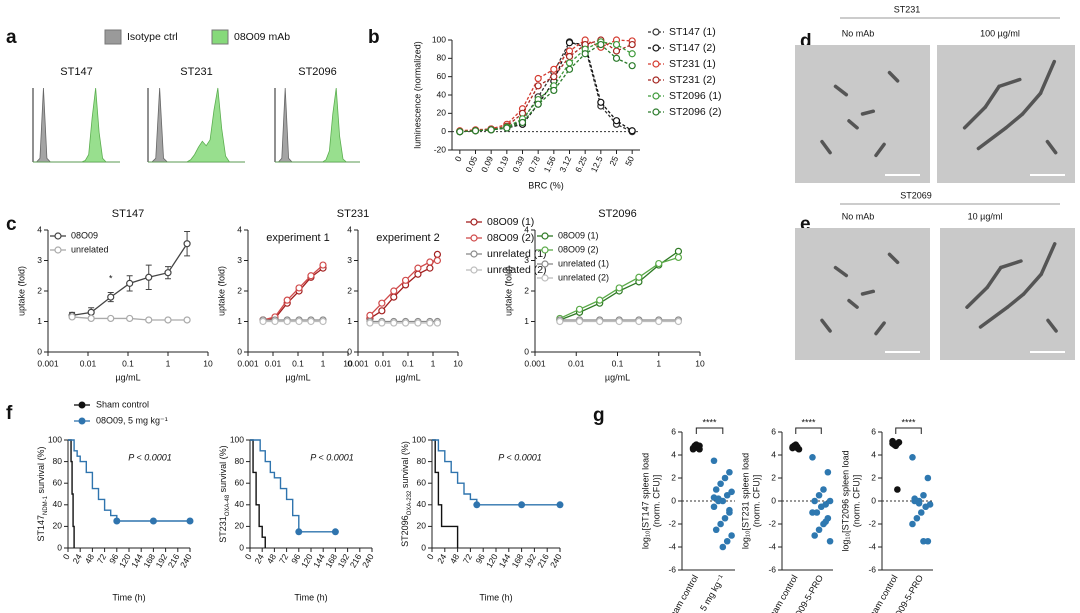 This screenshot has width=1080, height=613. Describe the element at coordinates (442, 558) in the screenshot. I see `x-tick-label: 24` at that location.